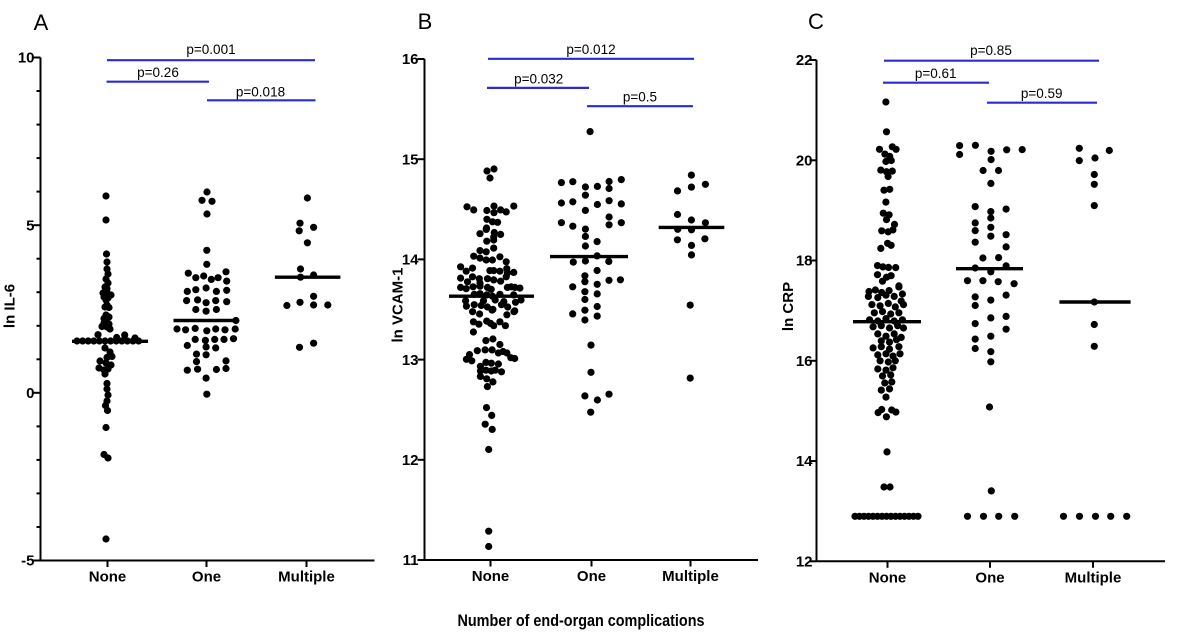  Describe the element at coordinates (538, 78) in the screenshot. I see `svg-text: p=0.032` at that location.